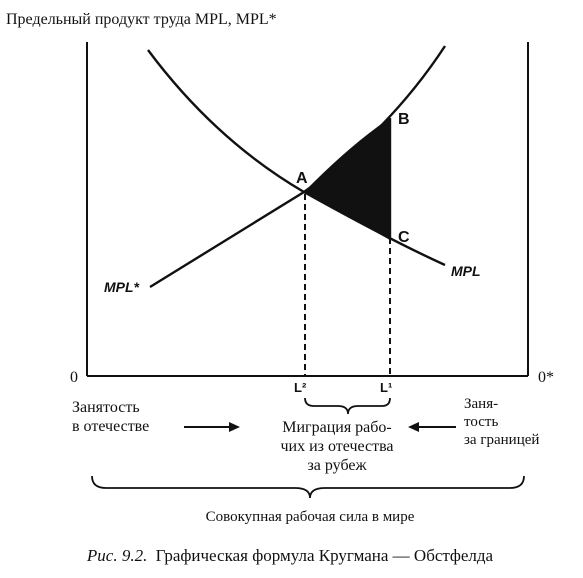 This screenshot has width=583, height=578. I want to click on employment-abroad-line3: за границей, so click(501, 440).